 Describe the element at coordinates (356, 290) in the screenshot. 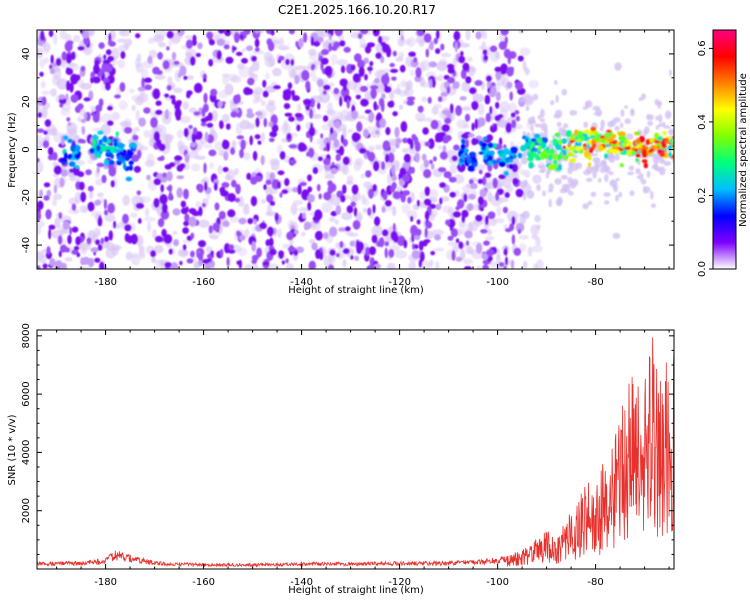

I see `spectrogram-x-label: Height of straight line (km)` at that location.